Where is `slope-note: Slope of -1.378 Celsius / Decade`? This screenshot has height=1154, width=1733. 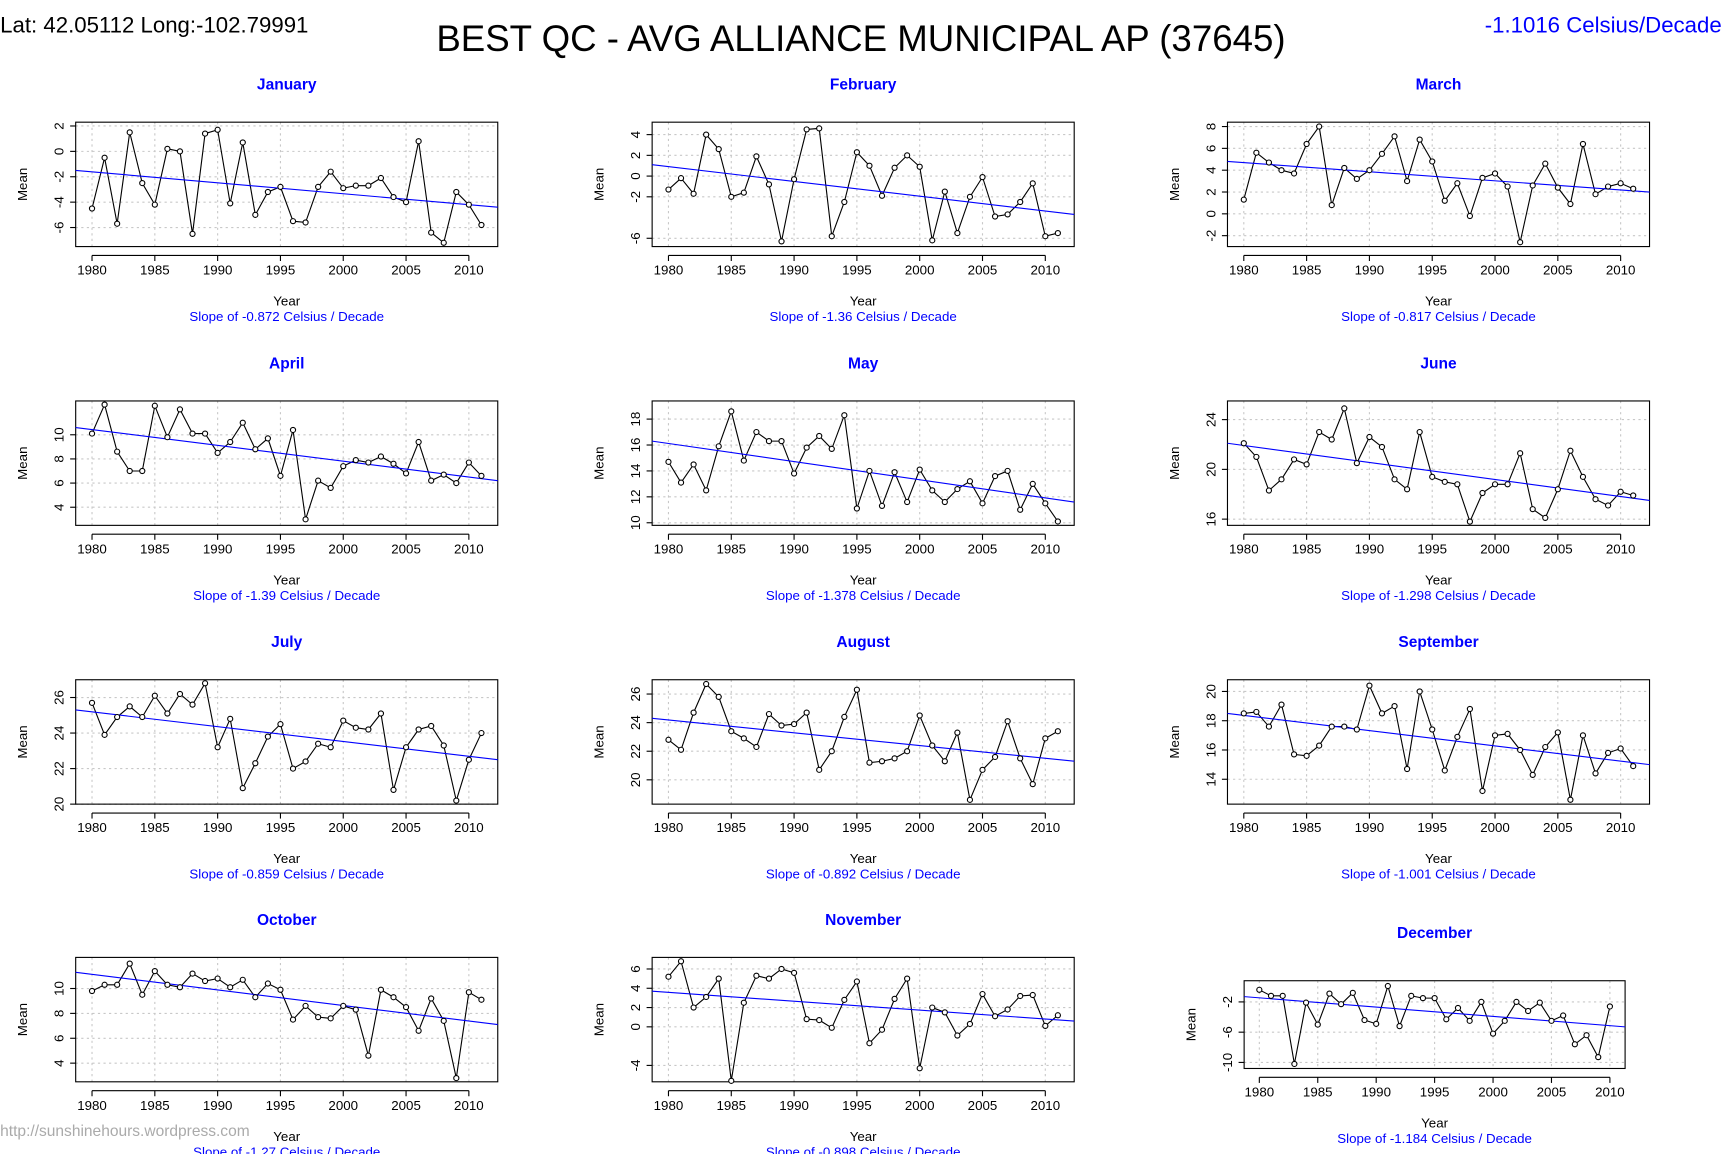
slope-note: Slope of -1.378 Celsius / Decade is located at coordinates (863, 595).